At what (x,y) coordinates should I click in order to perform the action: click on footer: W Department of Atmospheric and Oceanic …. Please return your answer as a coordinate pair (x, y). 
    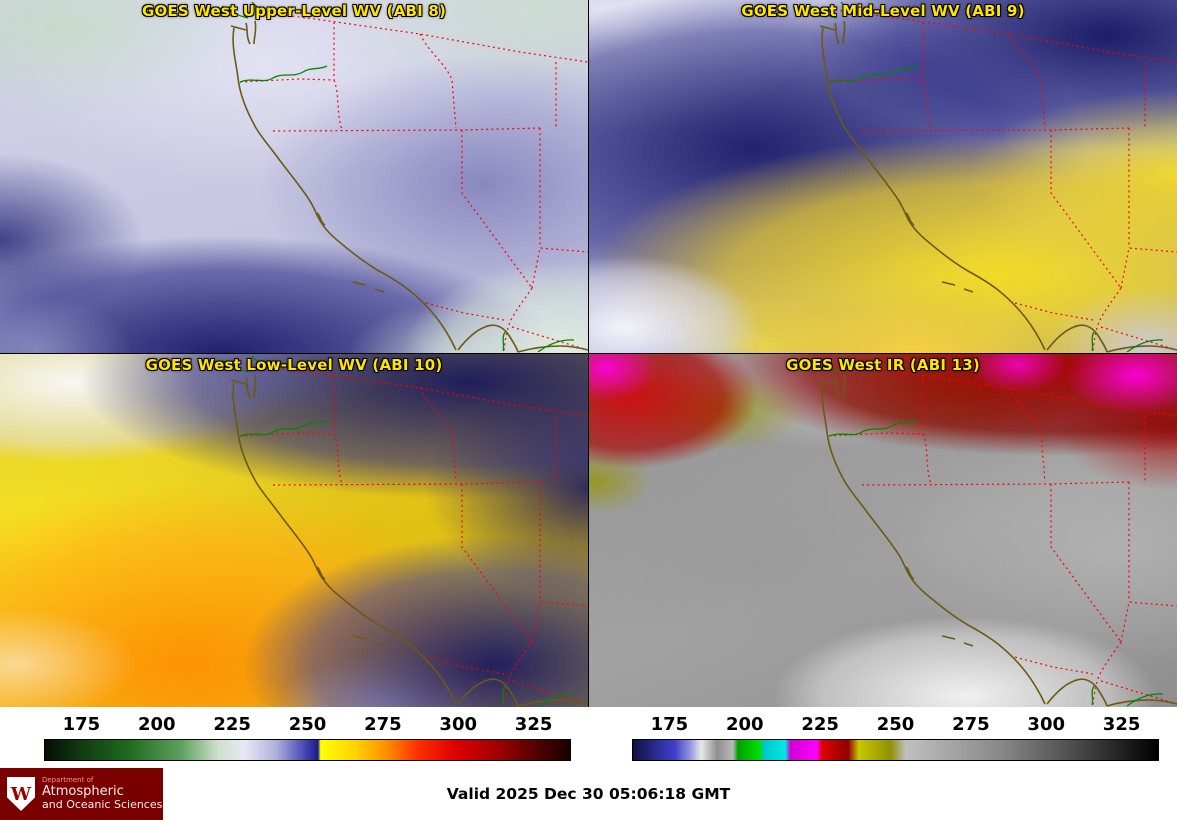
    Looking at the image, I should click on (588, 794).